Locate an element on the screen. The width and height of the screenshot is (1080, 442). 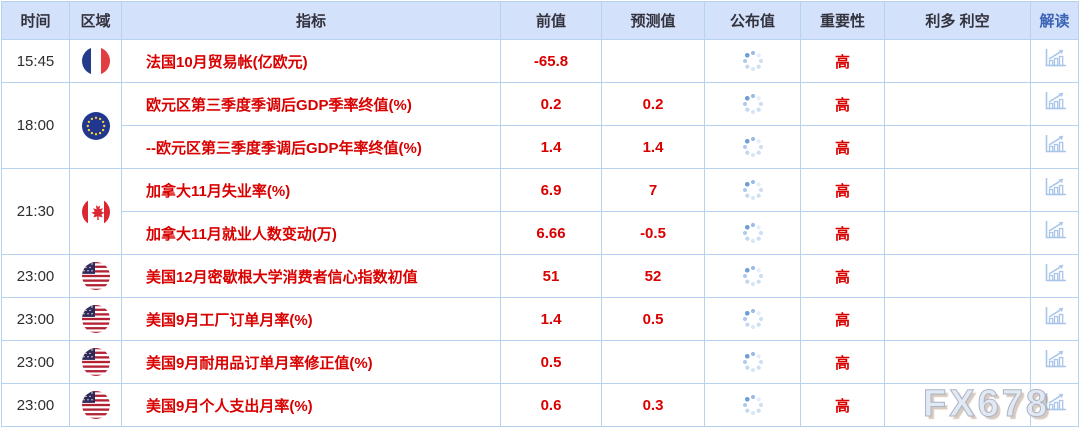
time-cell: 21:30 is located at coordinates (35, 211).